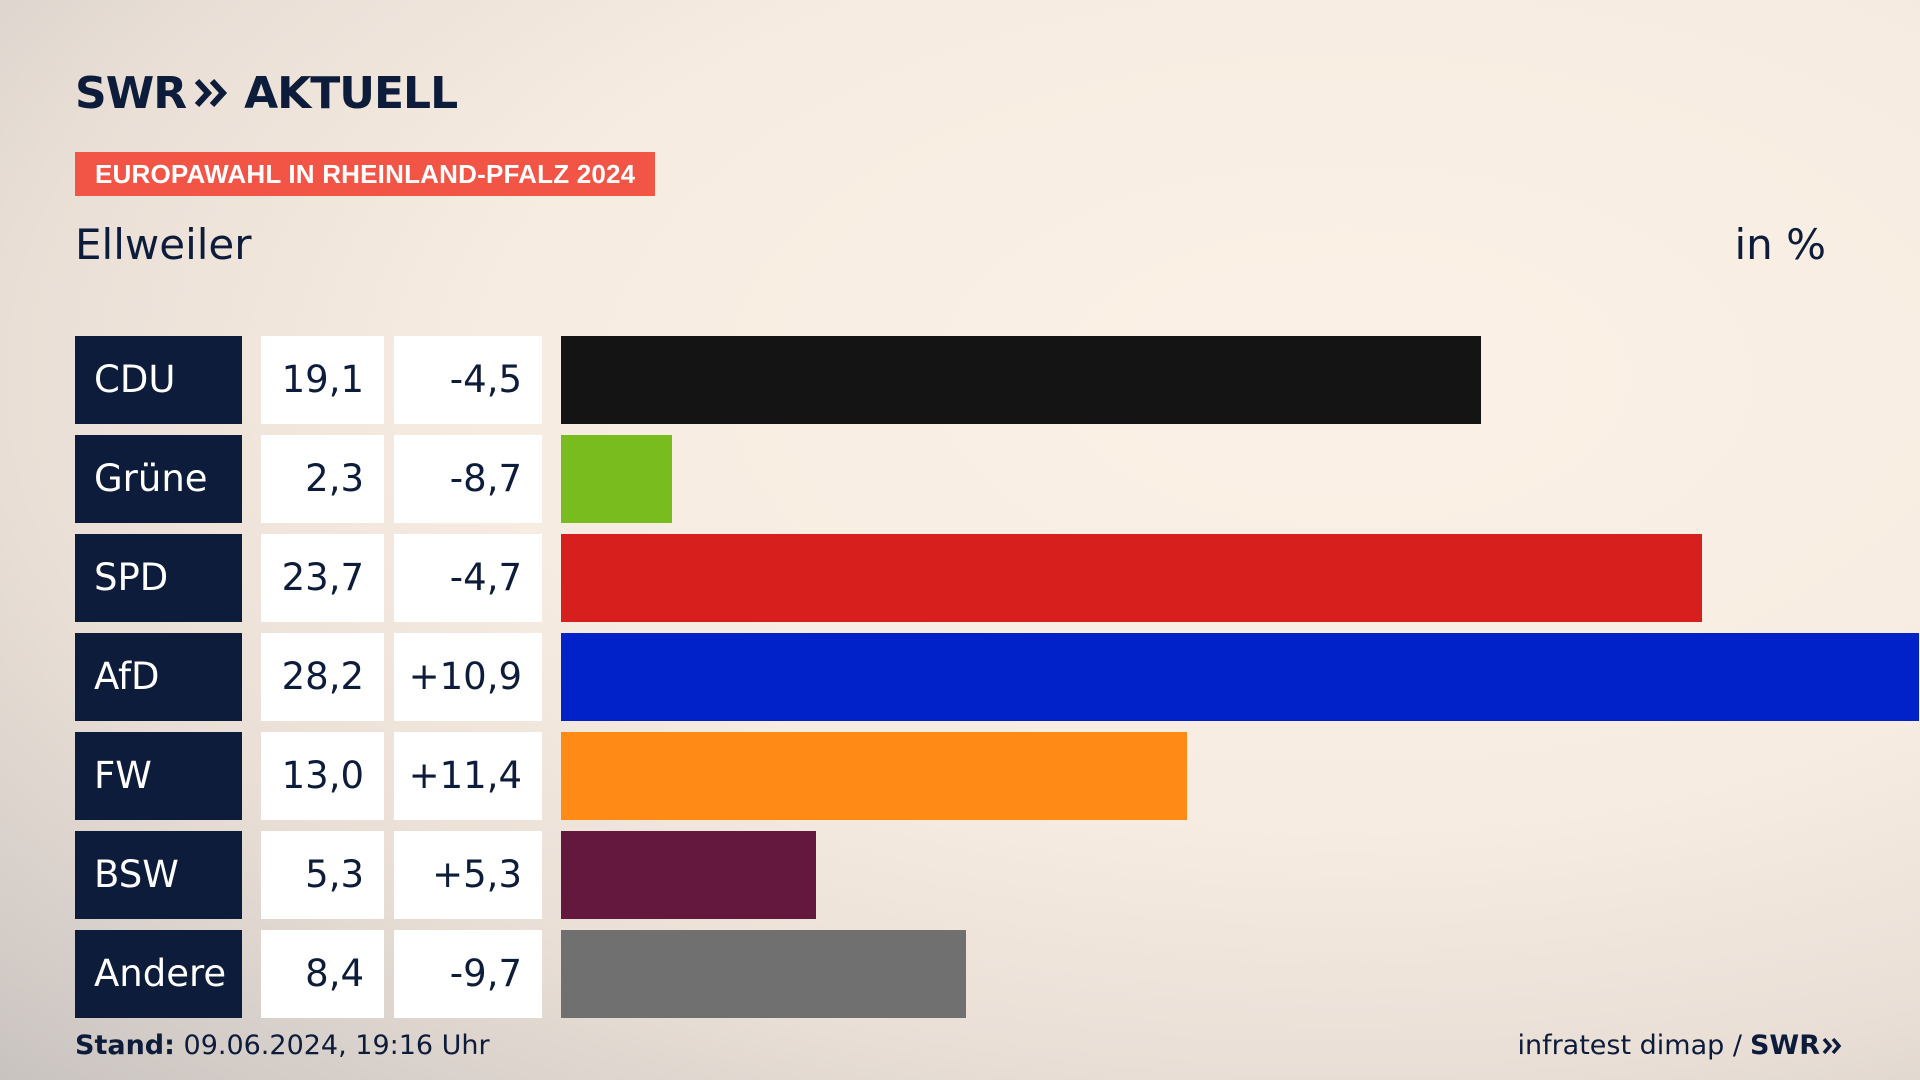 This screenshot has width=1920, height=1080. What do you see at coordinates (468, 875) in the screenshot?
I see `vote-change-value: +5,3` at bounding box center [468, 875].